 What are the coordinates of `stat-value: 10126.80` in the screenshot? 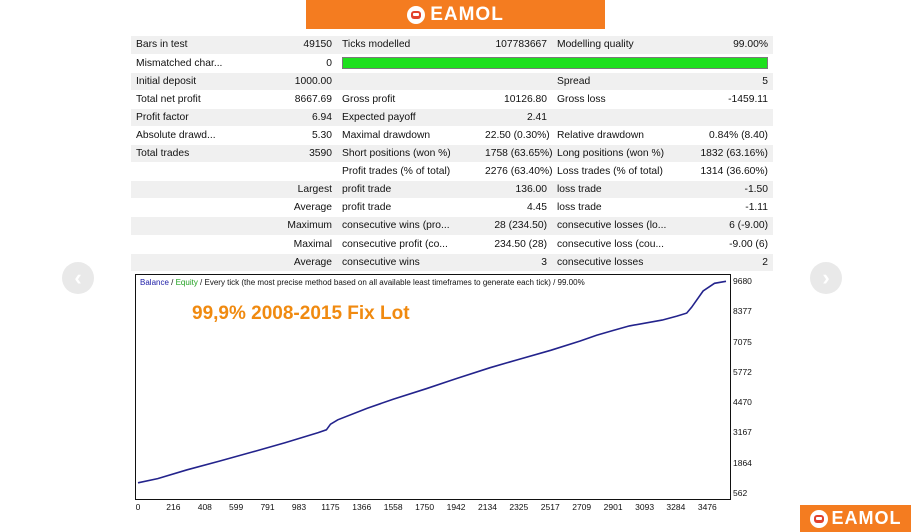 It's located at (516, 99).